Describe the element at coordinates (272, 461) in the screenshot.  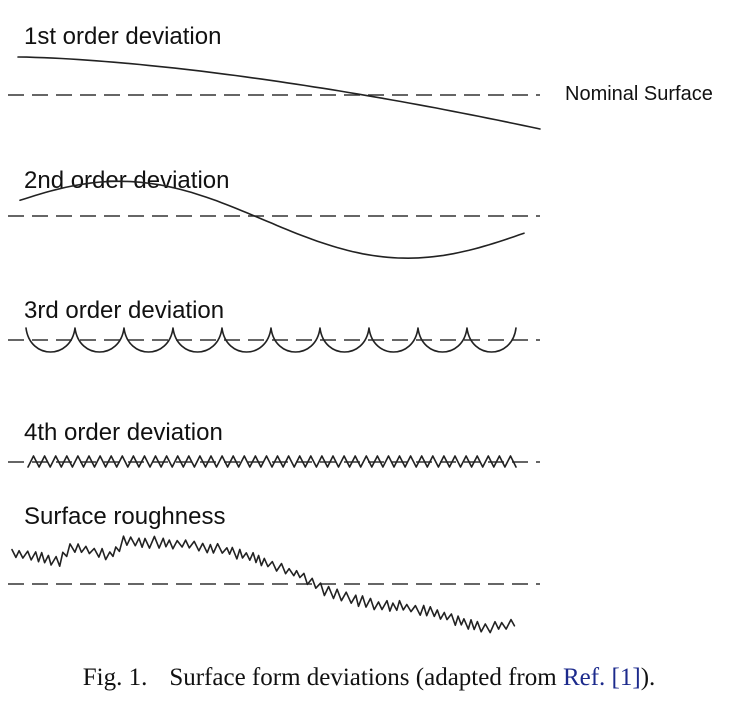
I see `profile-4th-order` at that location.